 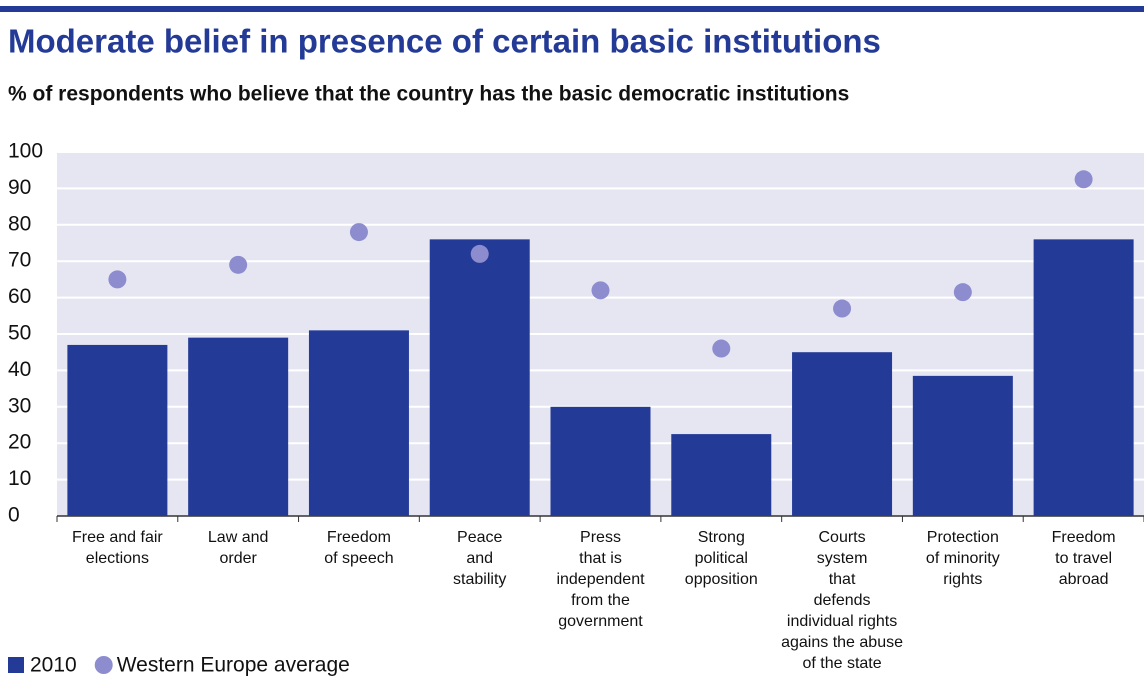 I want to click on y-tick-label: 0, so click(x=14, y=515).